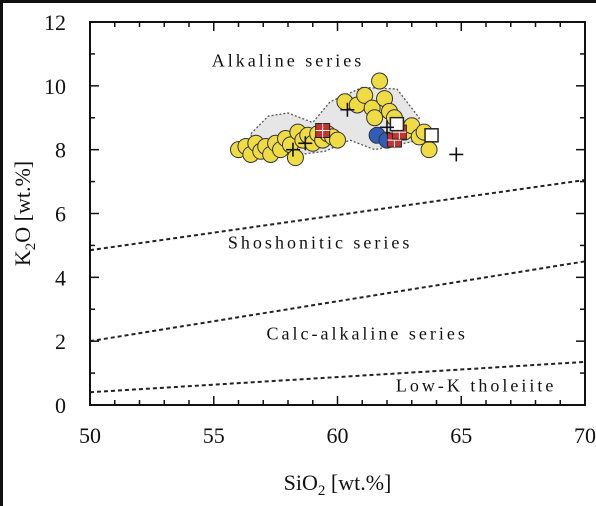 This screenshot has width=596, height=506. Describe the element at coordinates (60, 405) in the screenshot. I see `y-tick-label-0: 0` at that location.